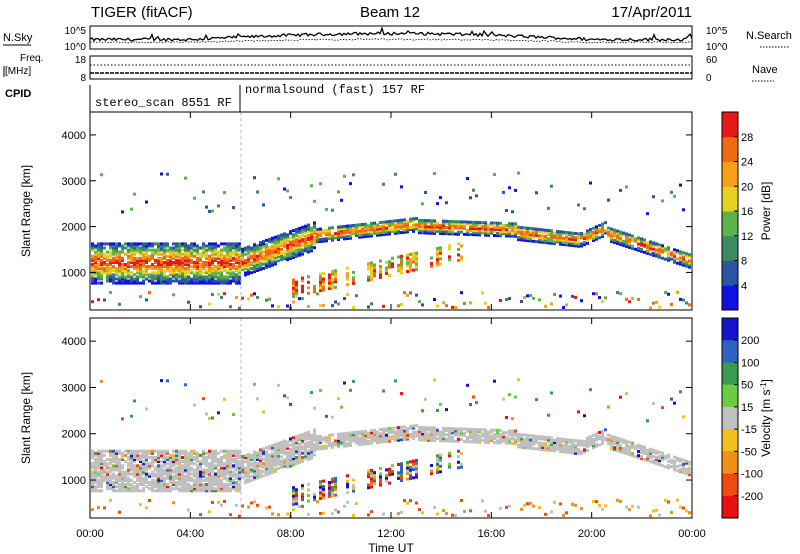 The height and width of the screenshot is (554, 800). I want to click on x-tick-label: 20:00, so click(592, 534).